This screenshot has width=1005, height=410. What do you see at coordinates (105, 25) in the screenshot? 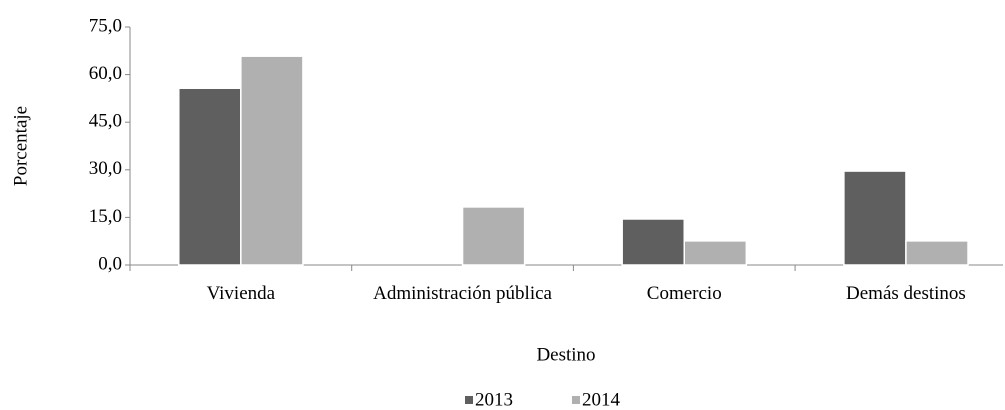
I see `y-tick-label: 75,0` at bounding box center [105, 25].